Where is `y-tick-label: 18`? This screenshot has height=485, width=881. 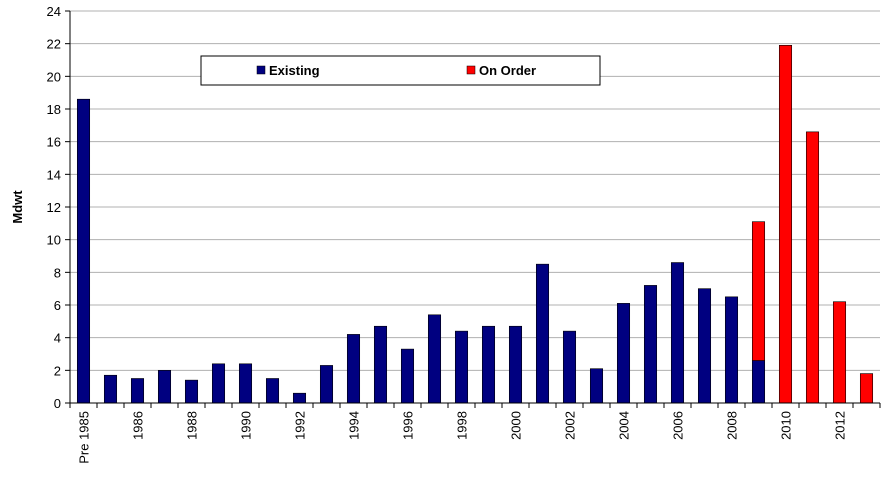 y-tick-label: 18 is located at coordinates (54, 109).